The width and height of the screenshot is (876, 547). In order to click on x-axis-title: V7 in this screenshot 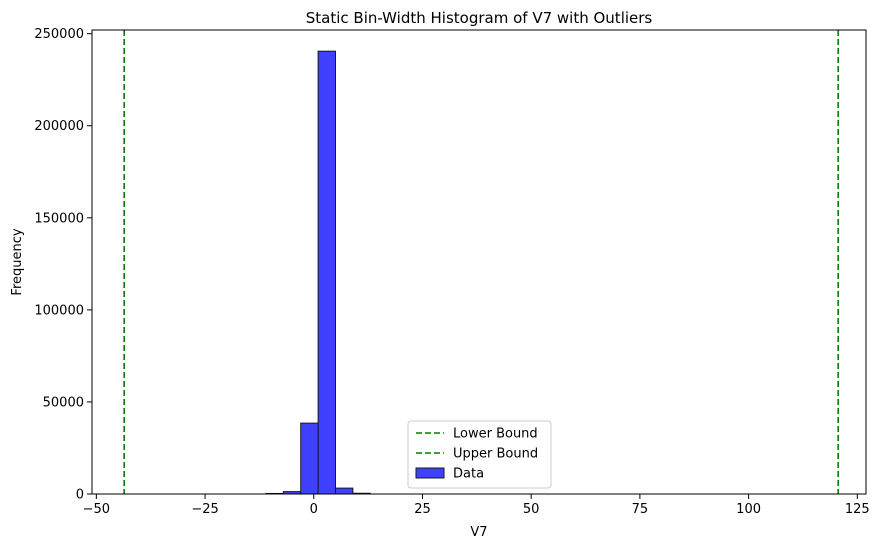, I will do `click(478, 532)`.